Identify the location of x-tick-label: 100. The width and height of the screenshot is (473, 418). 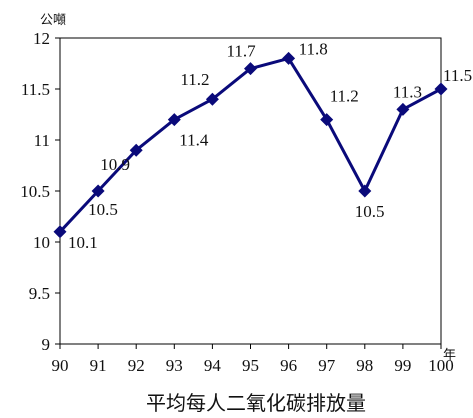
(441, 365).